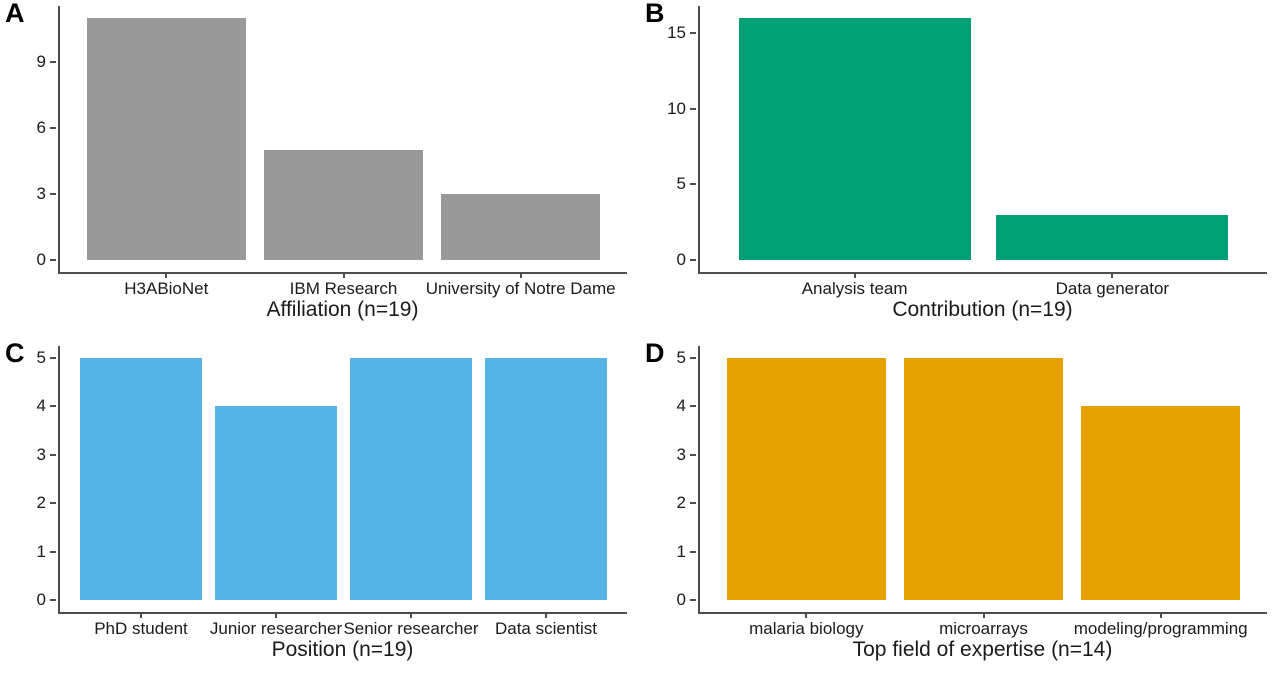 The image size is (1280, 679). What do you see at coordinates (166, 288) in the screenshot?
I see `x-tick-label: H3ABioNet` at bounding box center [166, 288].